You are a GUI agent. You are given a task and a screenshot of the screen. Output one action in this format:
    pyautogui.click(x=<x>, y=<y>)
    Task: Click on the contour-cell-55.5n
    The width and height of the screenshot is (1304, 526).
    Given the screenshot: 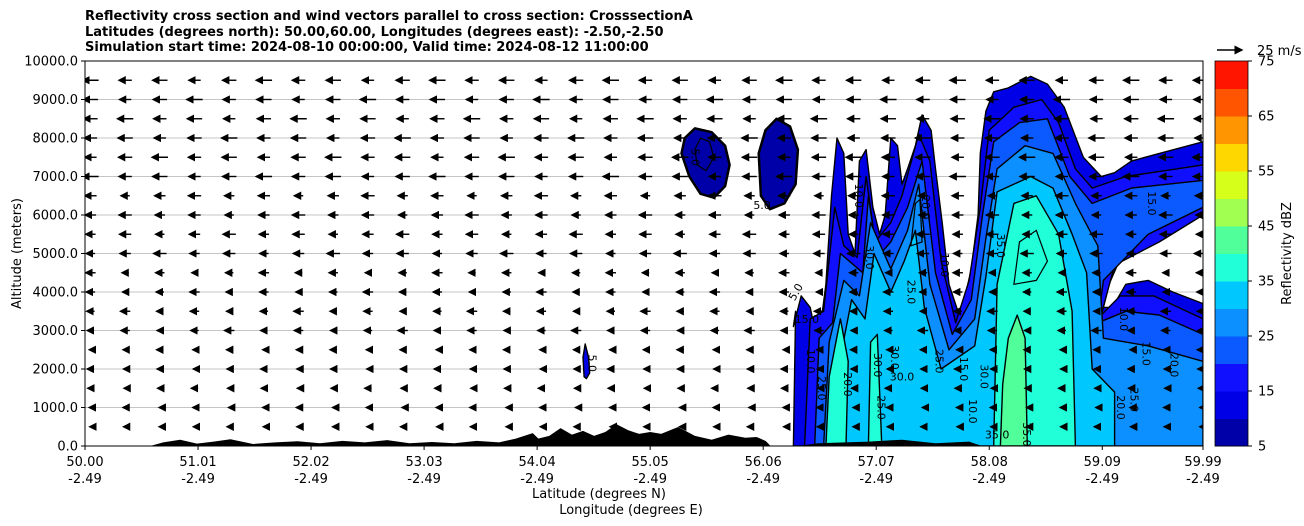 What is the action you would take?
    pyautogui.click(x=705, y=163)
    